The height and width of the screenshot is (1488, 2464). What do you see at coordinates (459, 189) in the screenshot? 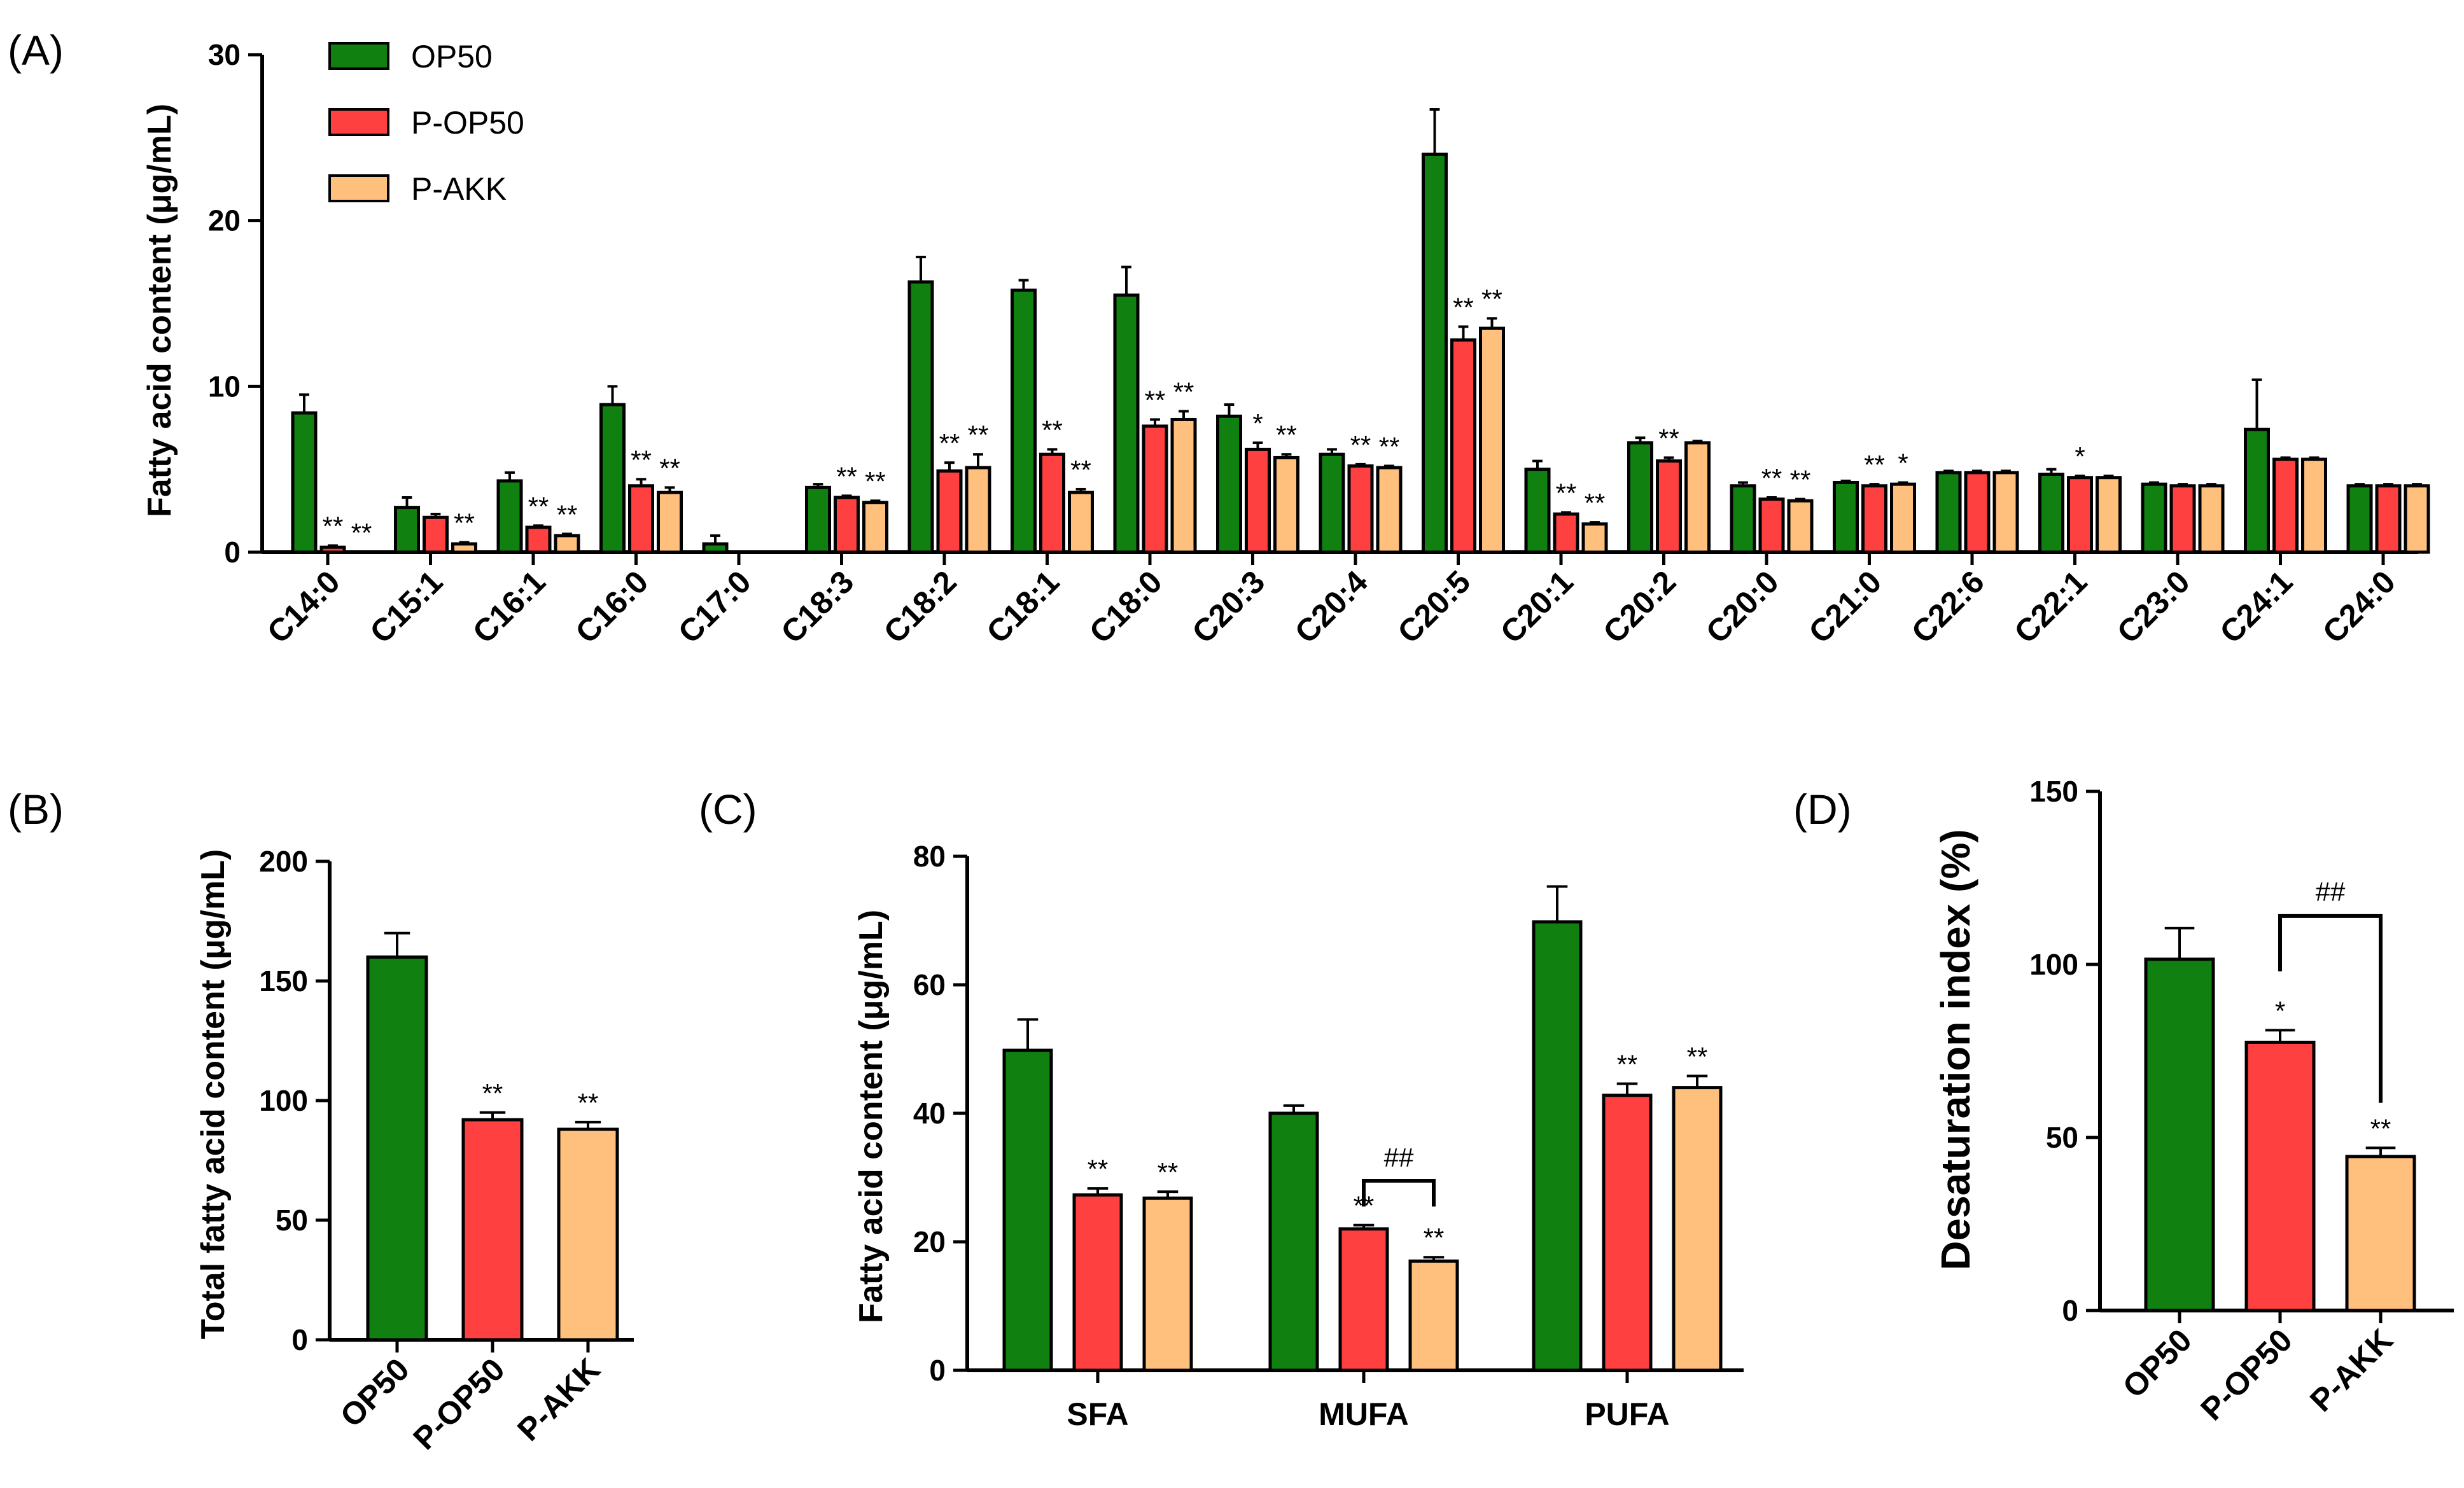
I see `legend-label-p-akk: P-AKK` at bounding box center [459, 189].